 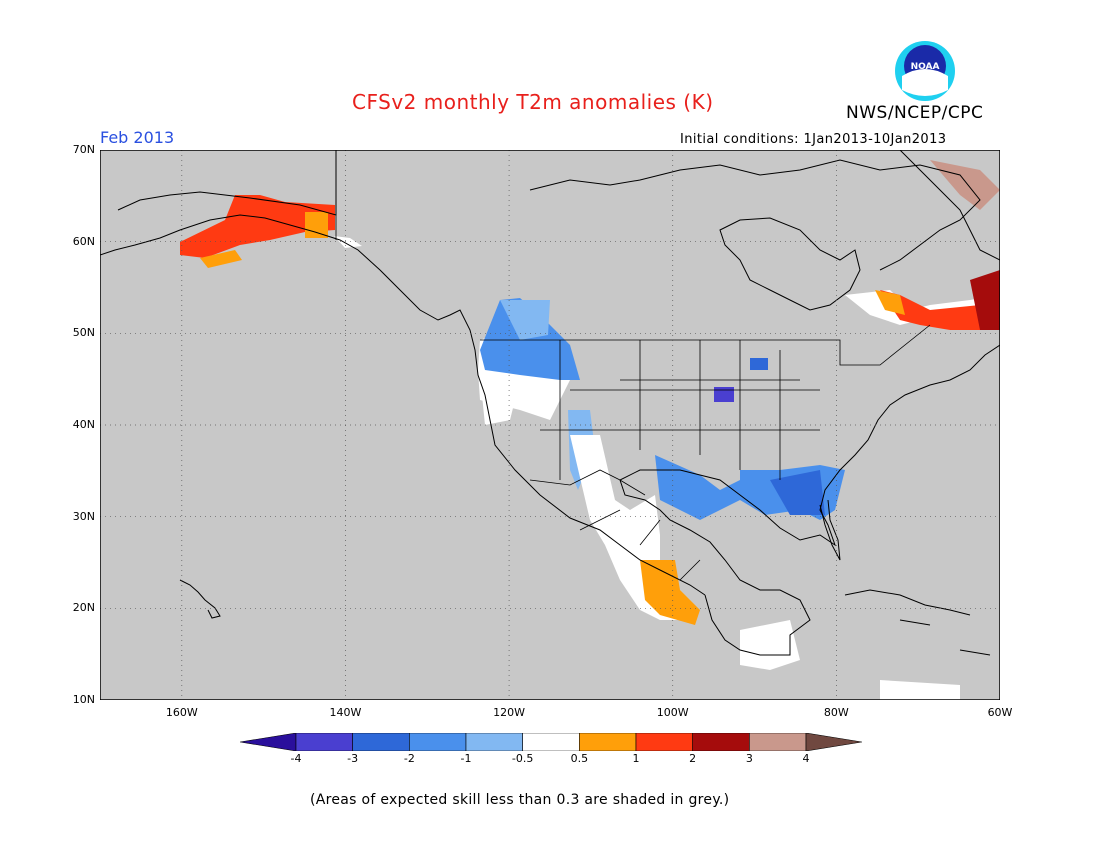 I want to click on anomaly-south-america-white, so click(x=920, y=690).